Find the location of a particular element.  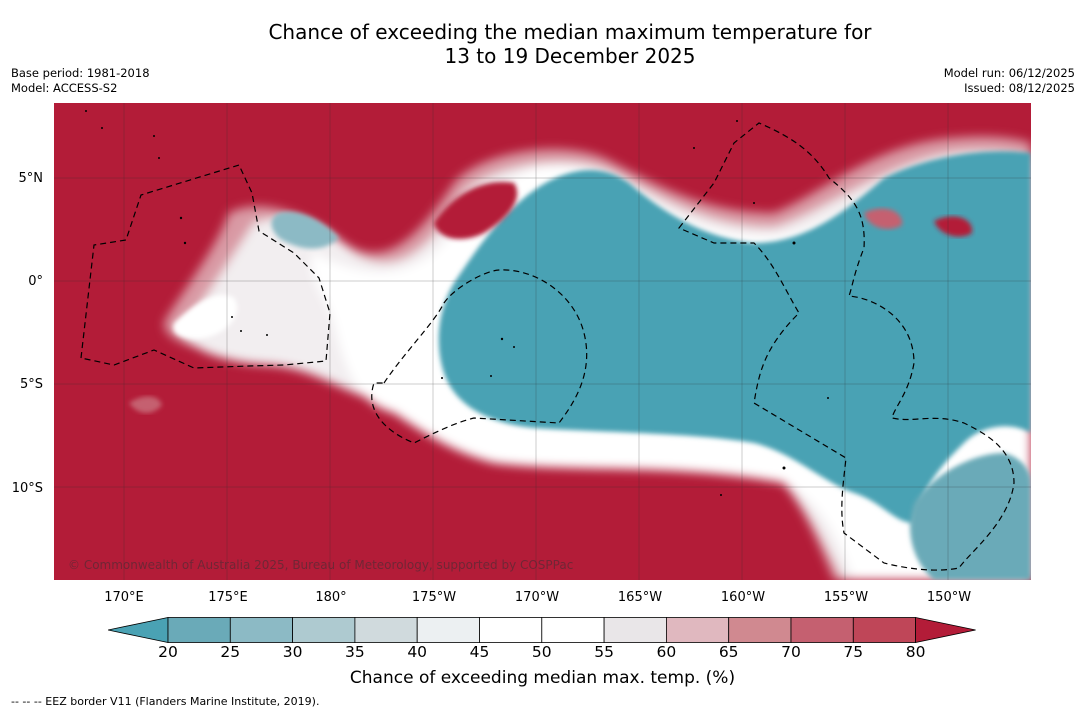

meta-right: Model run: 06/12/2025 Issued: 08/12/2025 is located at coordinates (1009, 80).